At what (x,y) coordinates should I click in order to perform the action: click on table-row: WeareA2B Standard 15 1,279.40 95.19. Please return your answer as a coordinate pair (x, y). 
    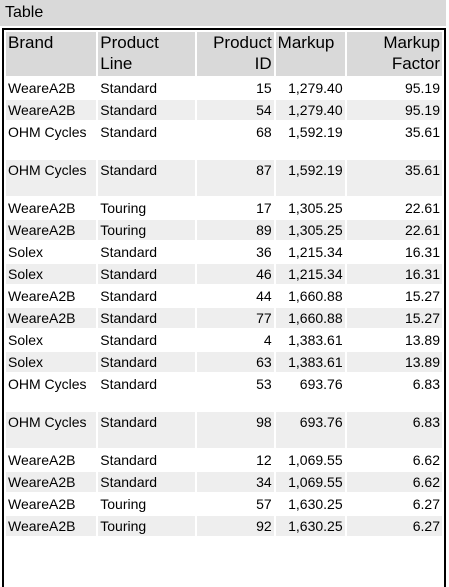
    Looking at the image, I should click on (224, 88).